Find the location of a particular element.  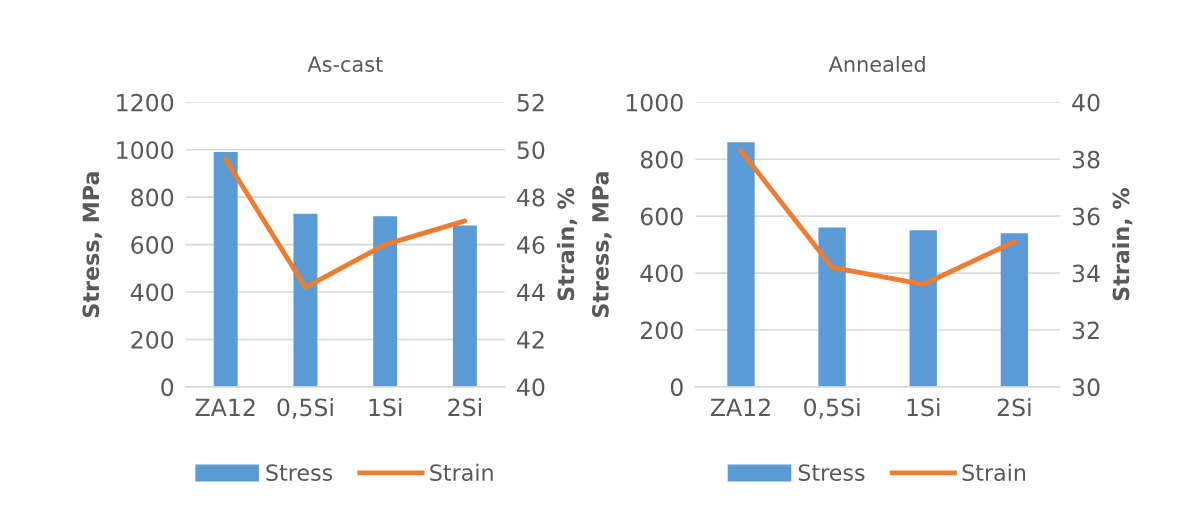

y2-tick-label: 52 is located at coordinates (530, 102).